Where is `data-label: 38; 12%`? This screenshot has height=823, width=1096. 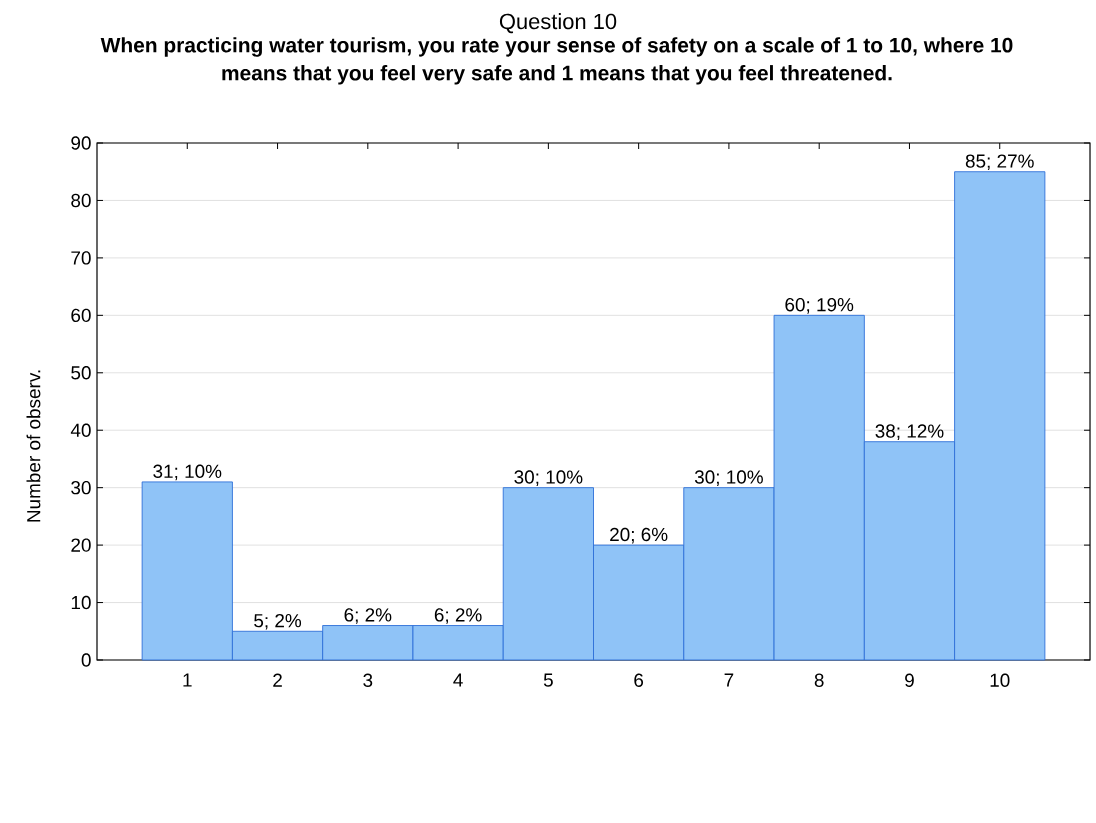
data-label: 38; 12% is located at coordinates (909, 432).